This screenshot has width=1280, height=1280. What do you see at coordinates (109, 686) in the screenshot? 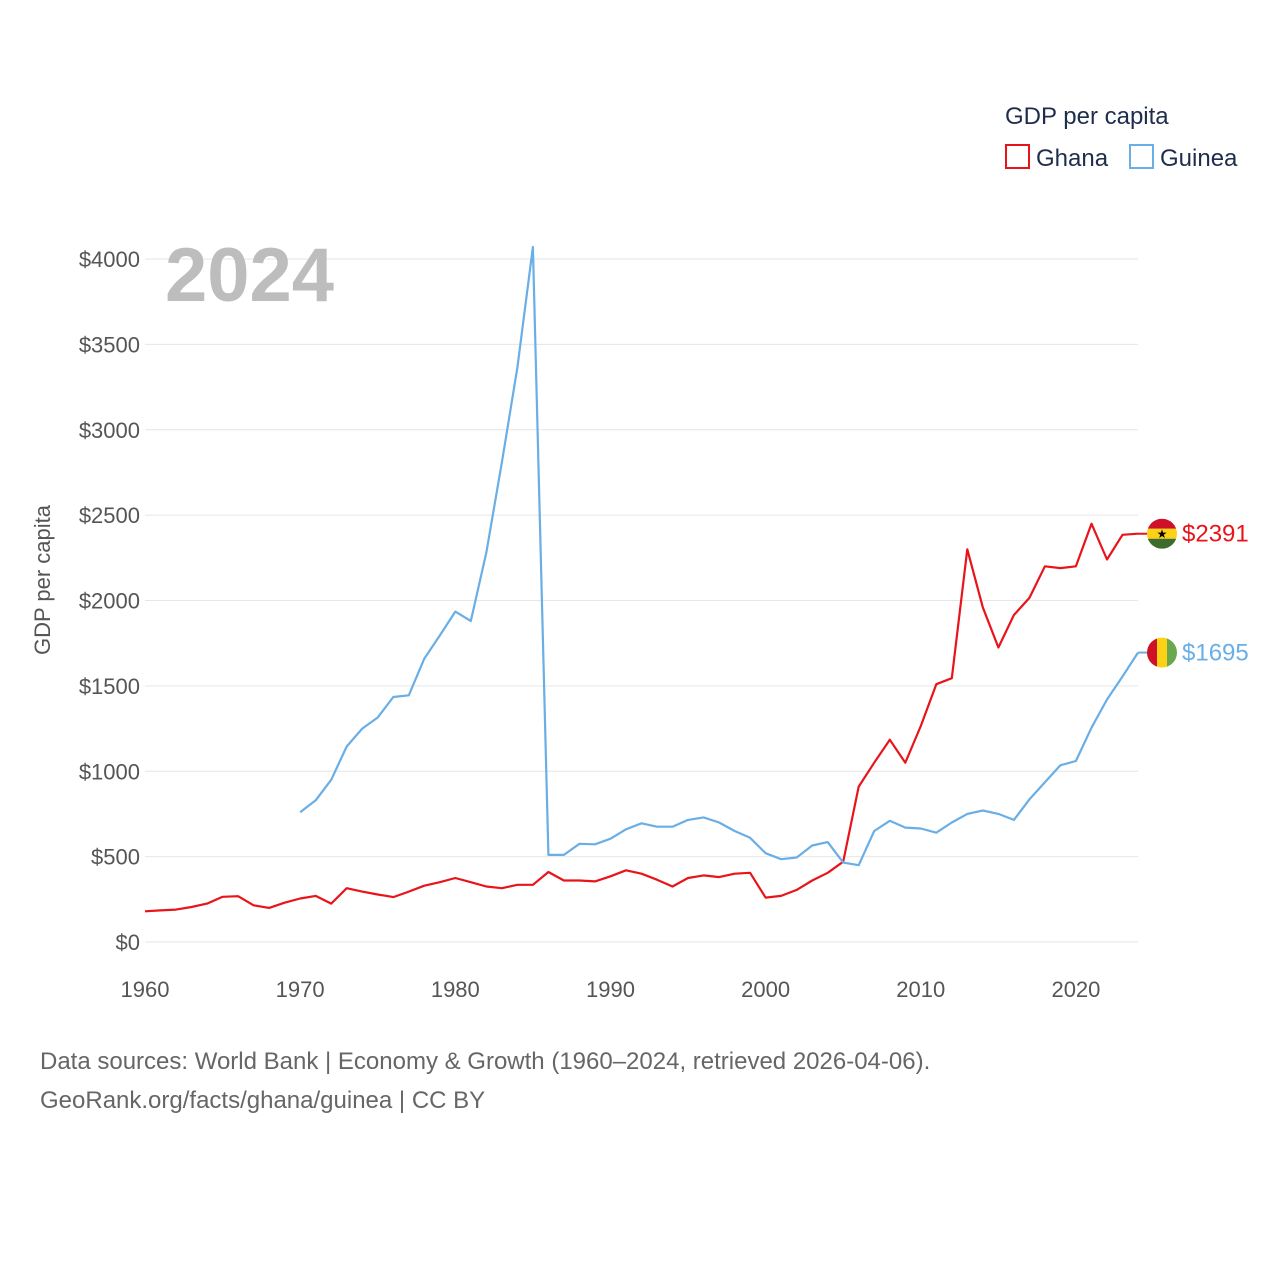
I see `y-tick-label: $1500` at bounding box center [109, 686].